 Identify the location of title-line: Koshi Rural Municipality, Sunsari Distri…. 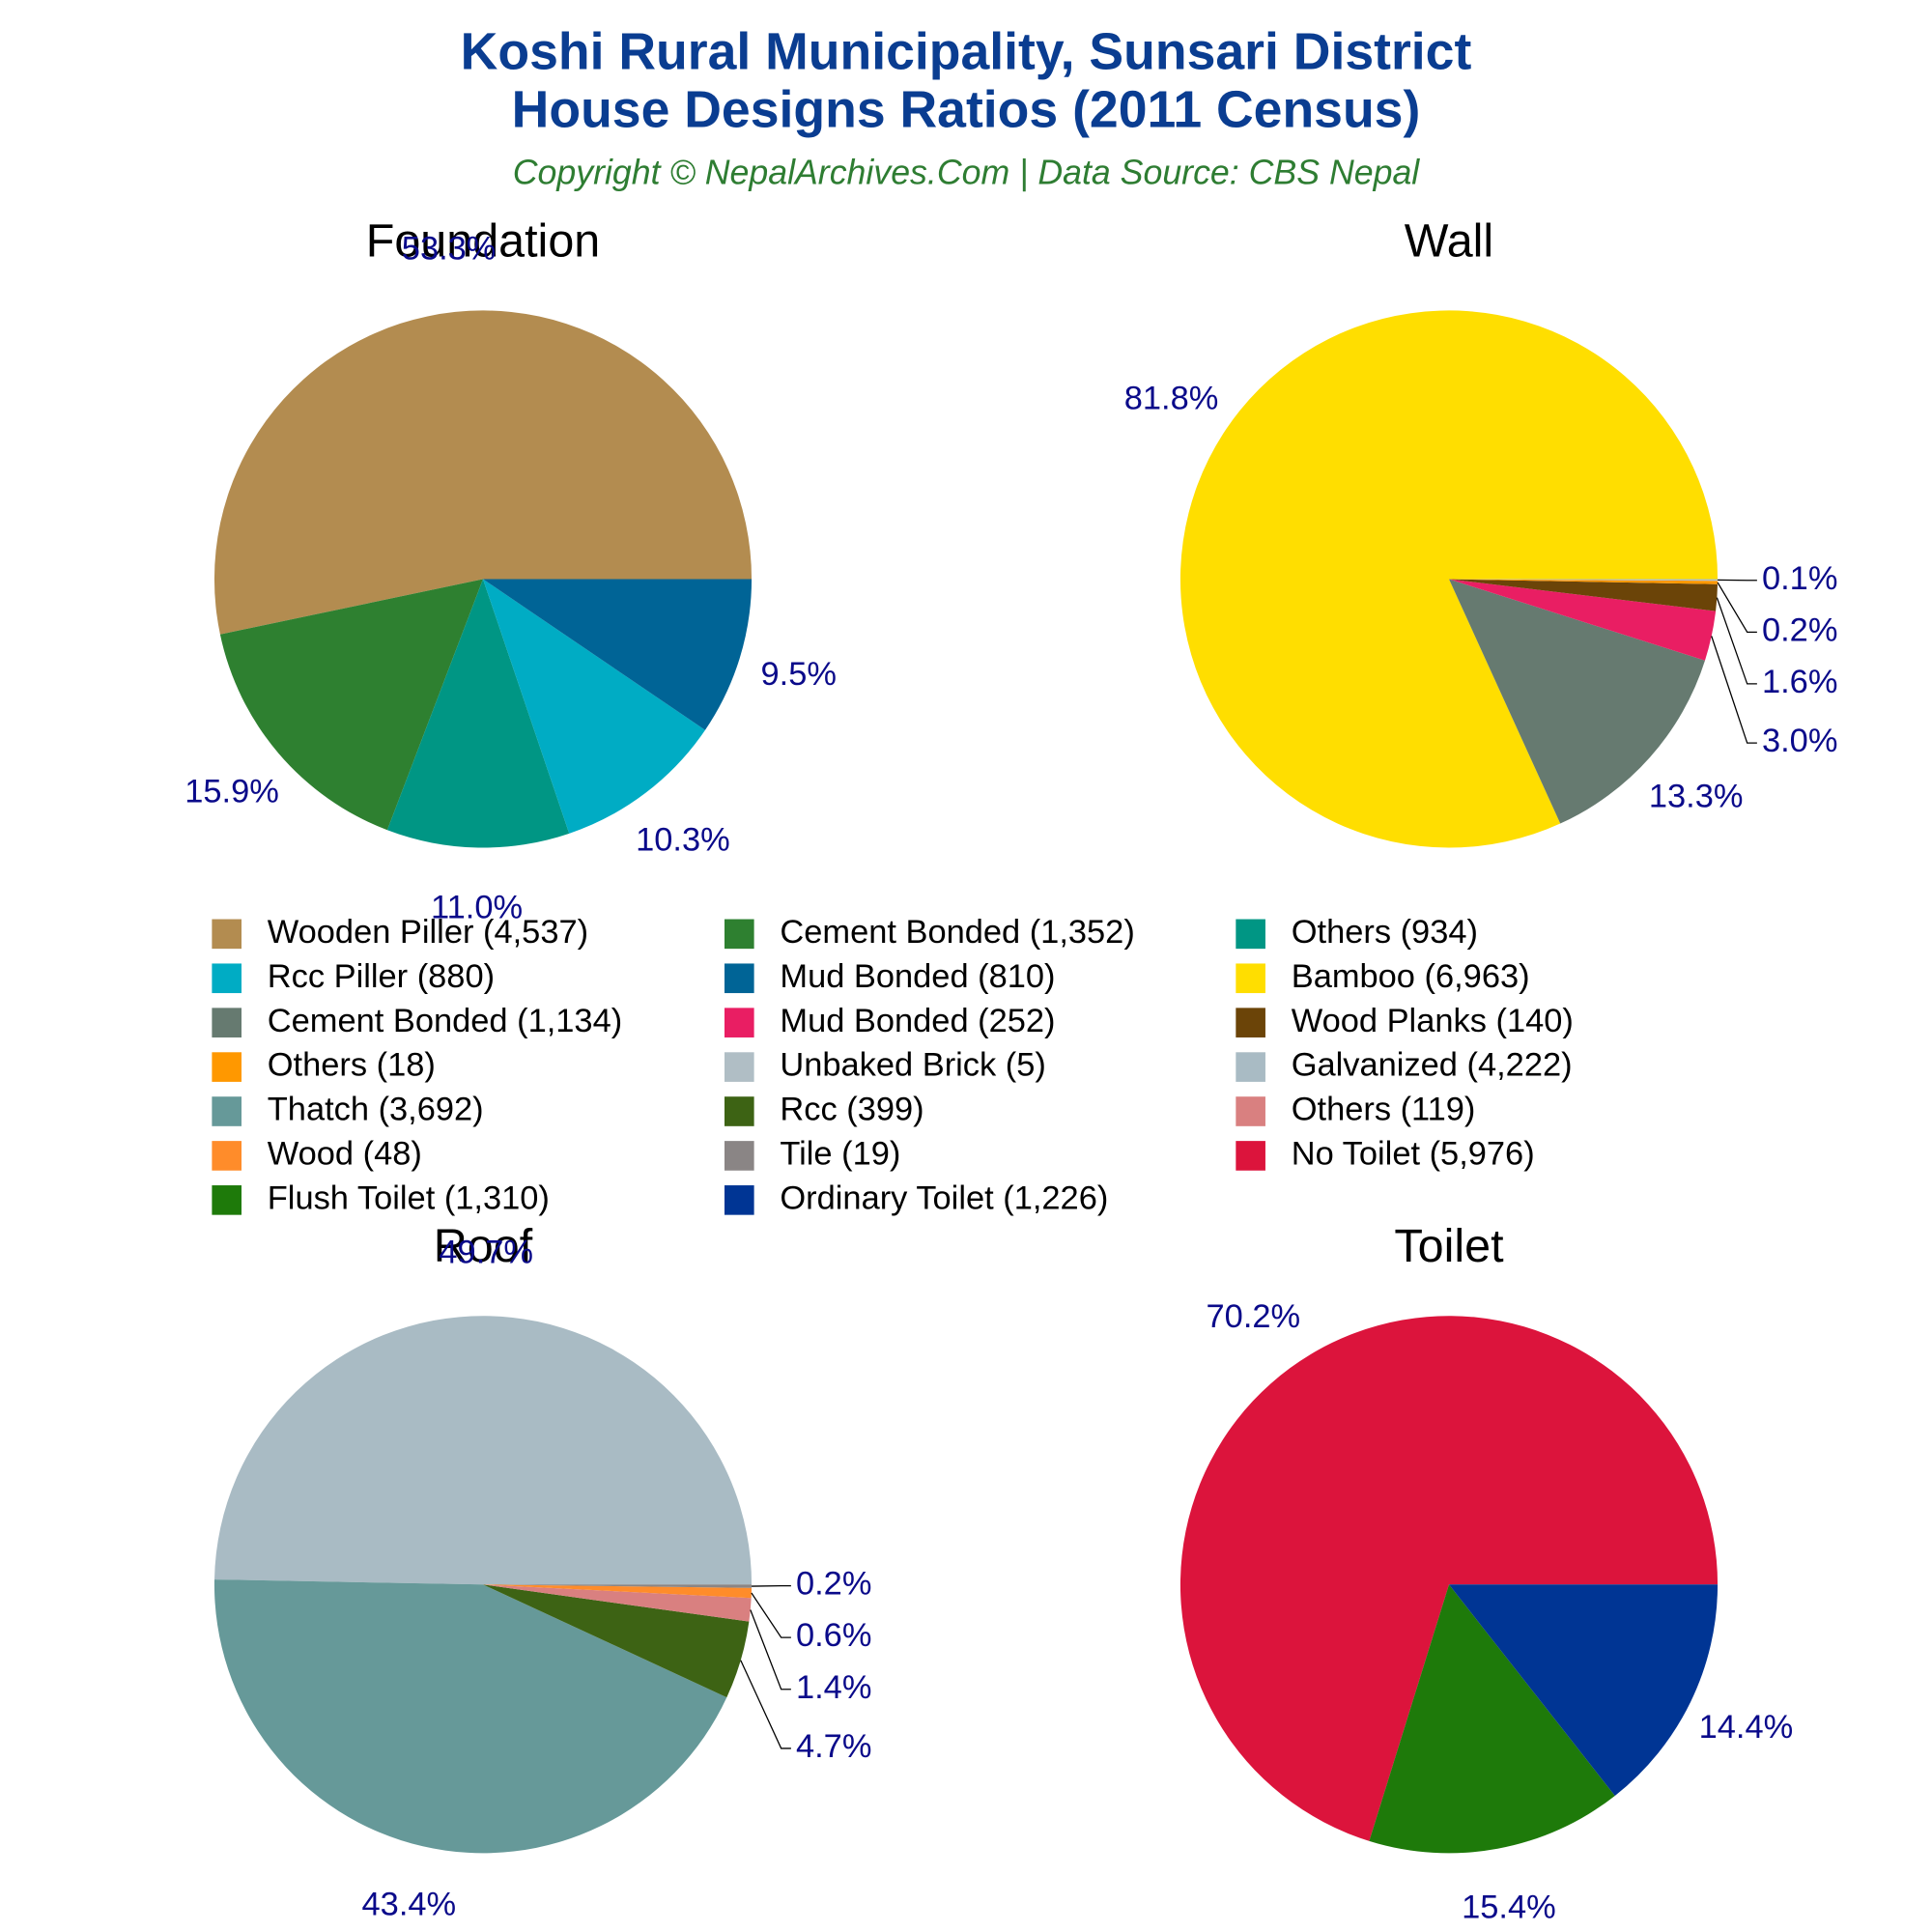
(966, 52).